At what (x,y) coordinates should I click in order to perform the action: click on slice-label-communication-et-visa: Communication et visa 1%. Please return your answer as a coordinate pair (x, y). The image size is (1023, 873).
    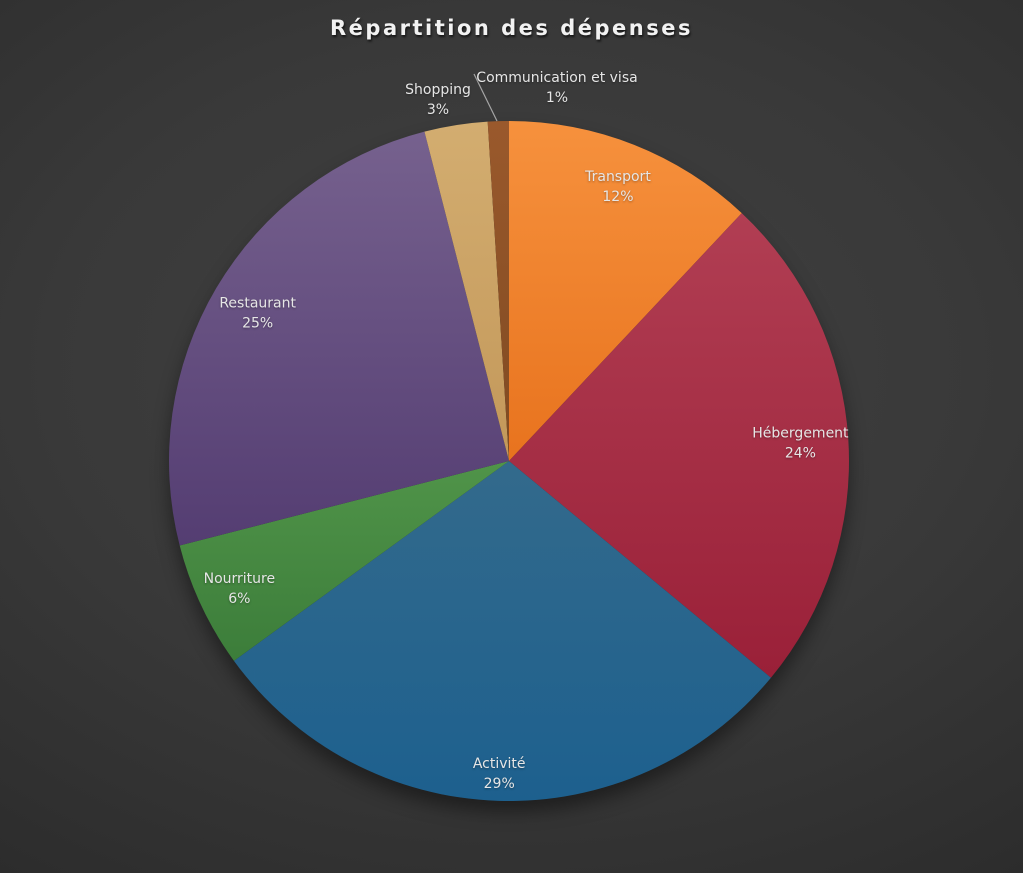
    Looking at the image, I should click on (556, 88).